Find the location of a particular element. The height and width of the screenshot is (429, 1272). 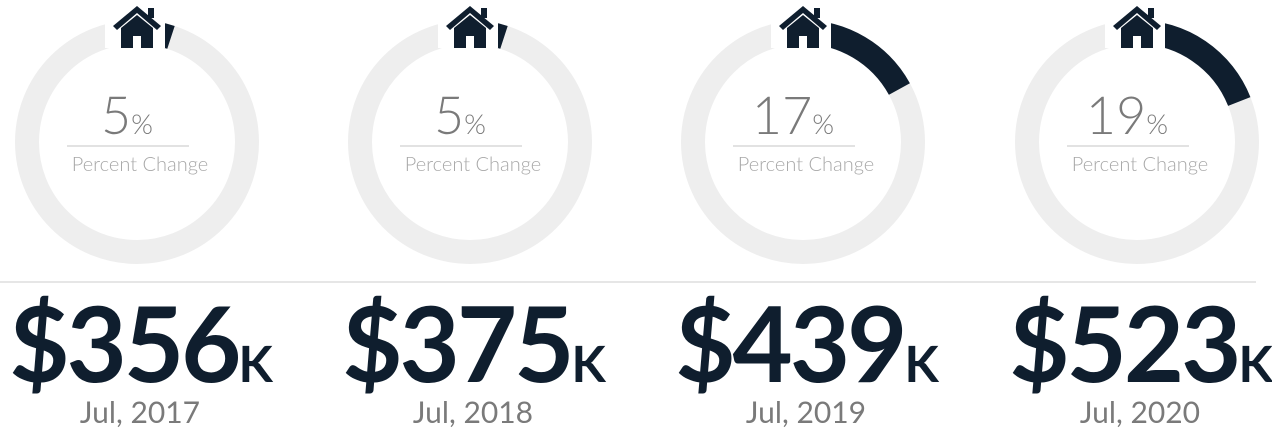

price: $356K is located at coordinates (141, 342).